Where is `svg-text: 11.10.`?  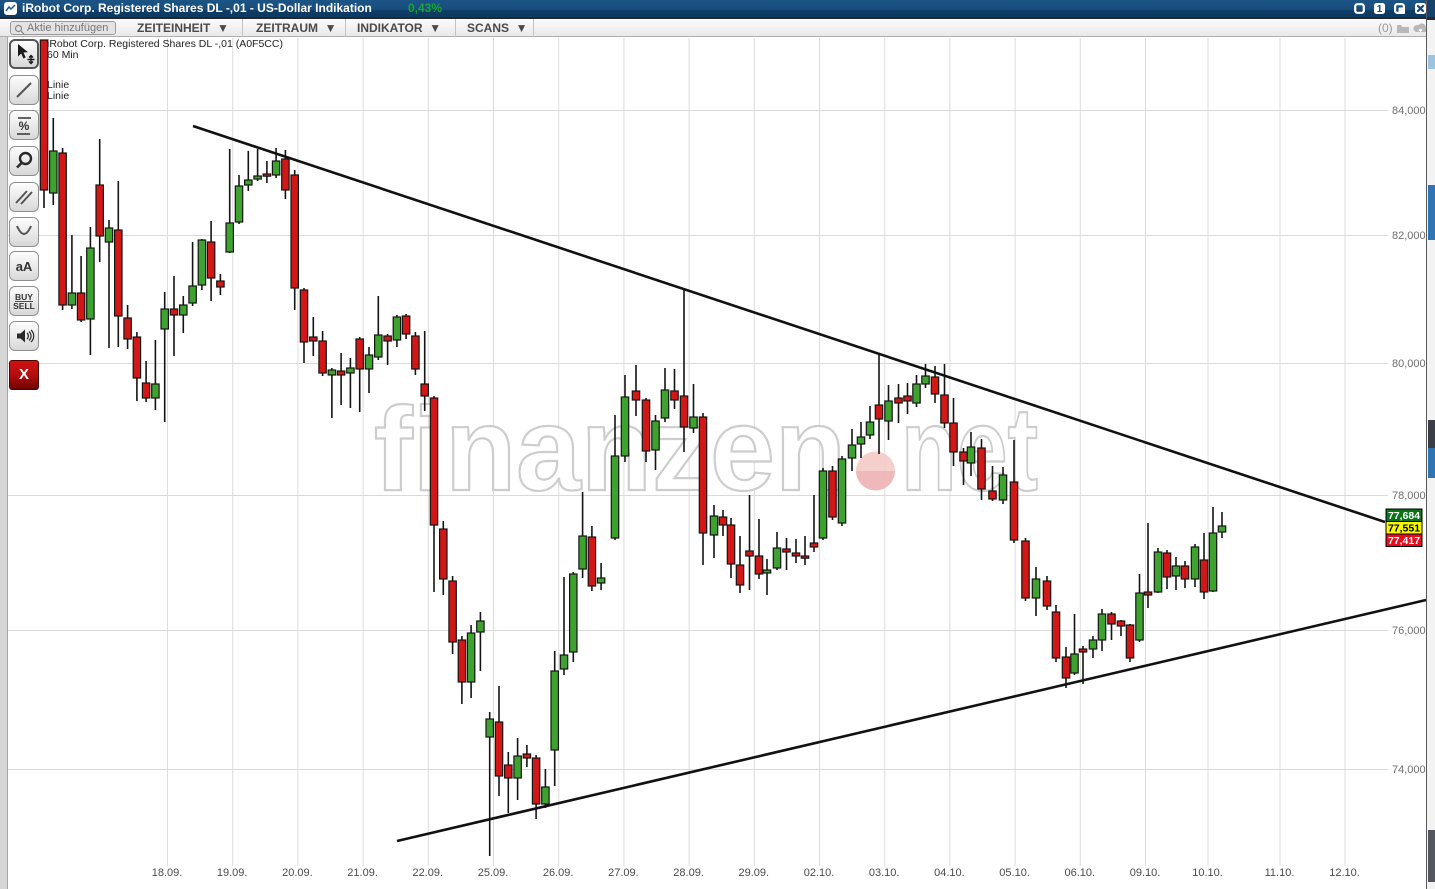
svg-text: 11.10. is located at coordinates (1280, 873).